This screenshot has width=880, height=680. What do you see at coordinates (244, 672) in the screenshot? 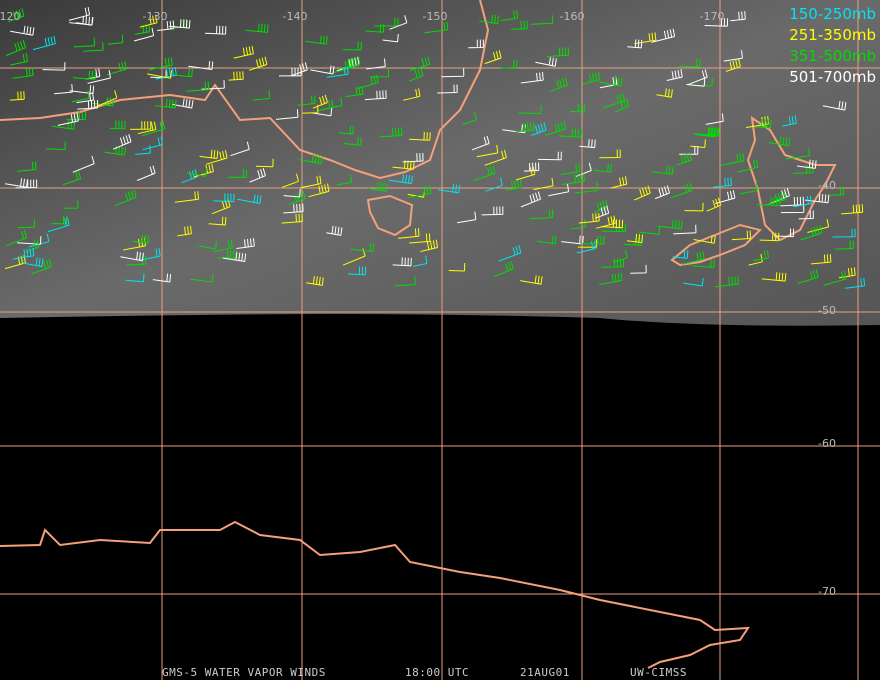
I see `footer-text: GMS-5 WATER VAPOR WINDS` at bounding box center [244, 672].